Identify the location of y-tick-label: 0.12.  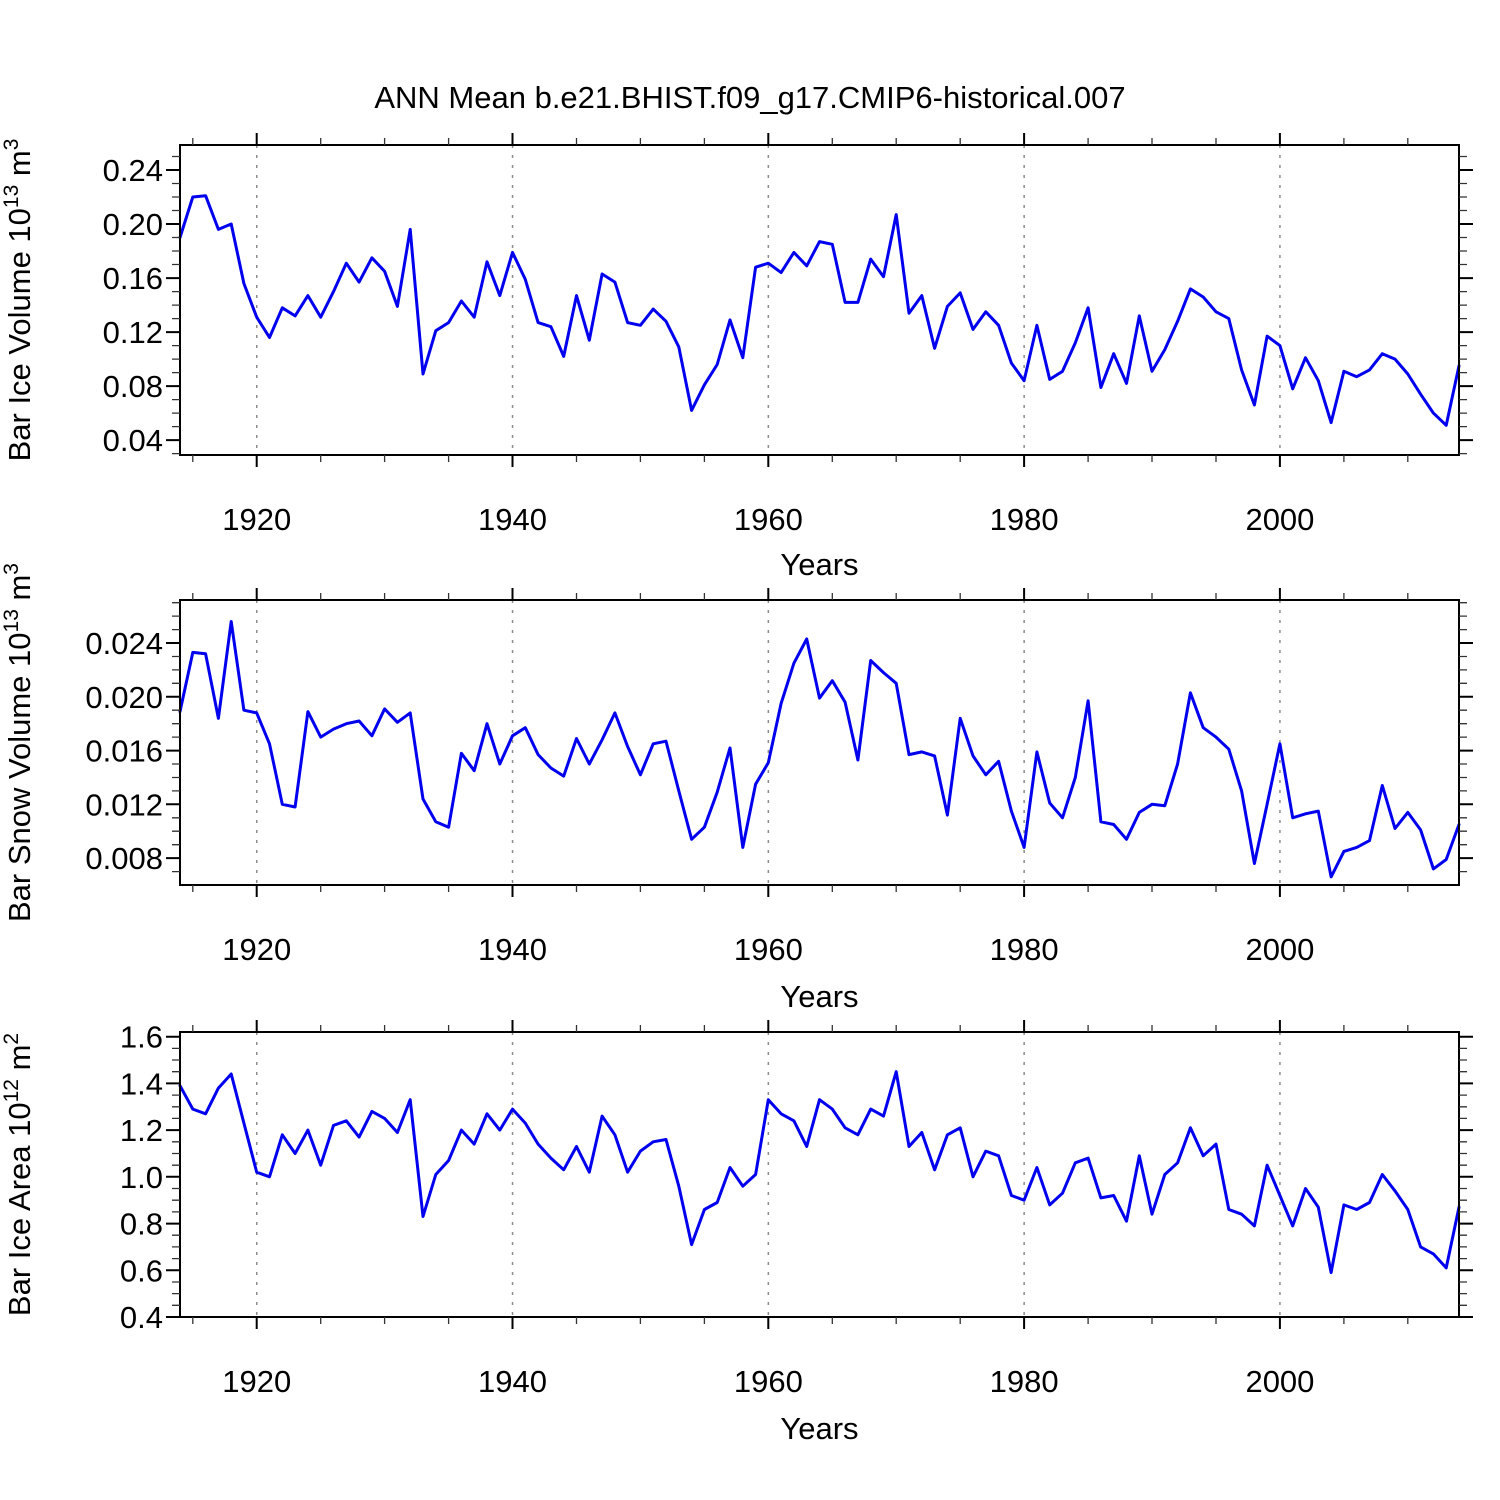
(133, 332).